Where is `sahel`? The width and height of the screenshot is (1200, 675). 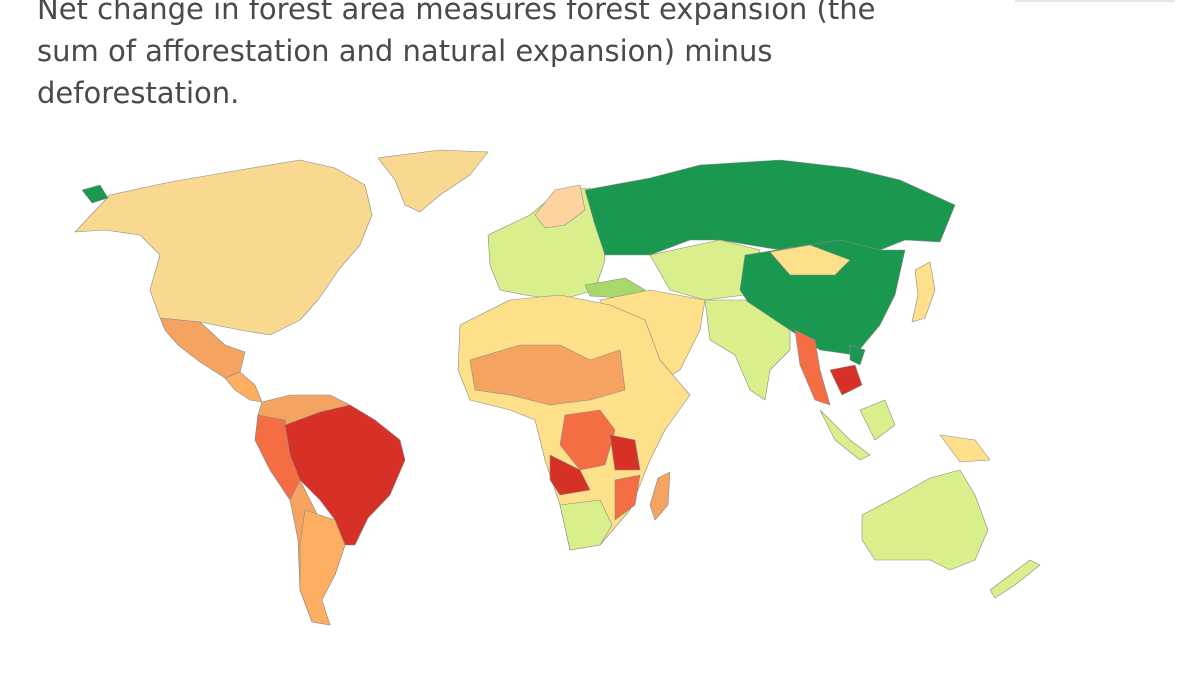 sahel is located at coordinates (547, 375).